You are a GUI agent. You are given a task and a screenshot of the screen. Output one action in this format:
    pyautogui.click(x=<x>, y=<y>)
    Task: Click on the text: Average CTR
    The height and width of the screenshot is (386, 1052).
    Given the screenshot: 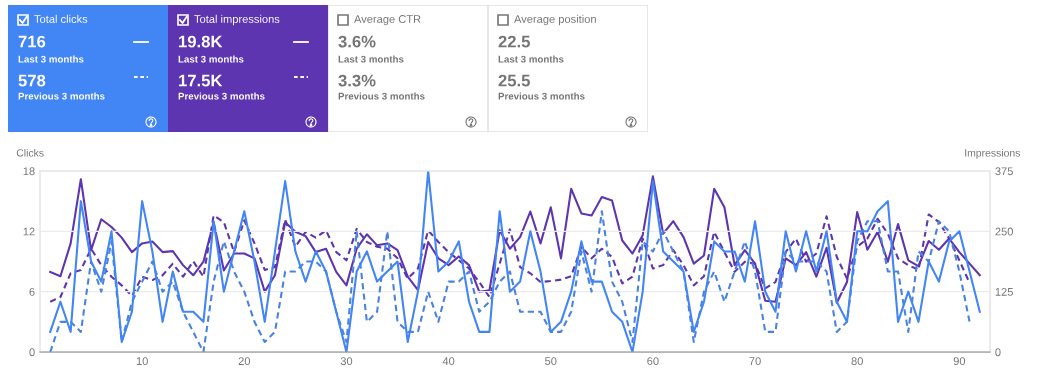 What is the action you would take?
    pyautogui.click(x=387, y=20)
    